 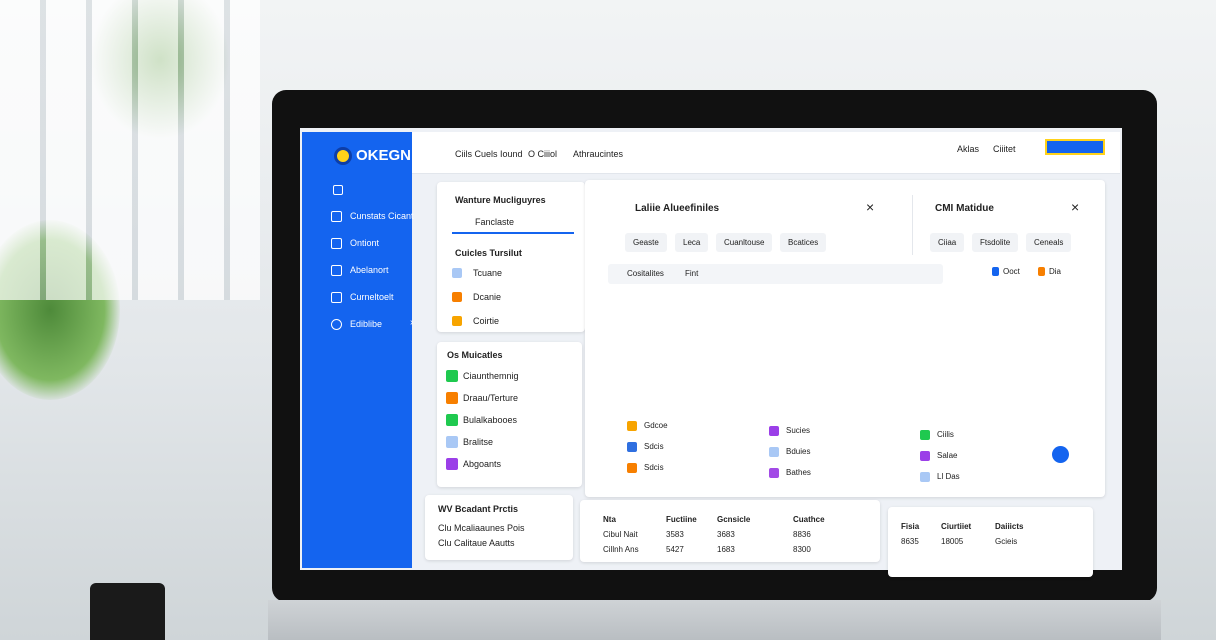 I want to click on table-cell: 18005, so click(x=952, y=541).